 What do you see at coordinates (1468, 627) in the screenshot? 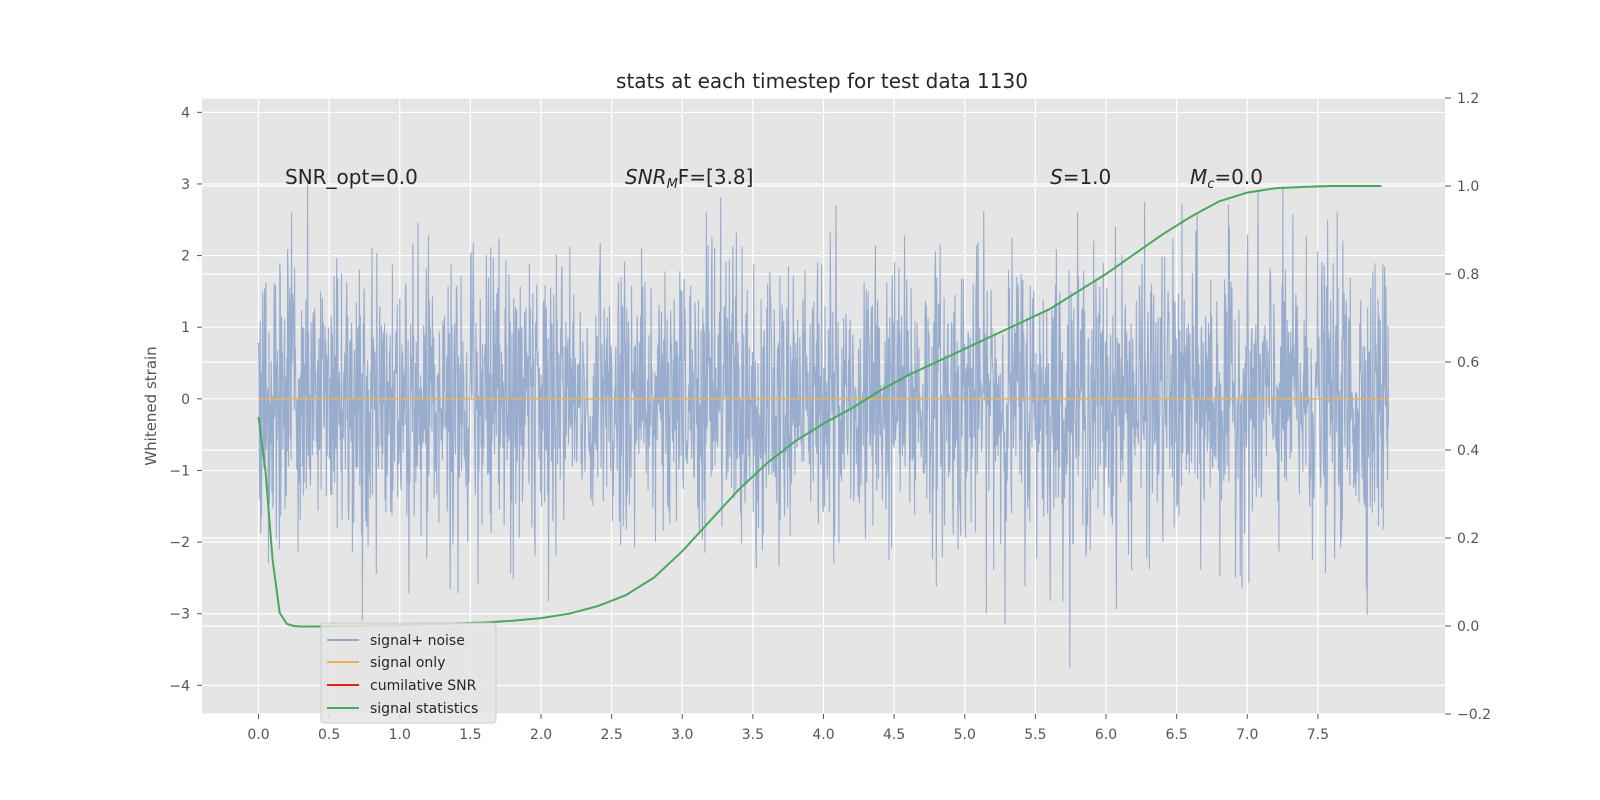
I see `y-right-tick-label: 0.0` at bounding box center [1468, 627].